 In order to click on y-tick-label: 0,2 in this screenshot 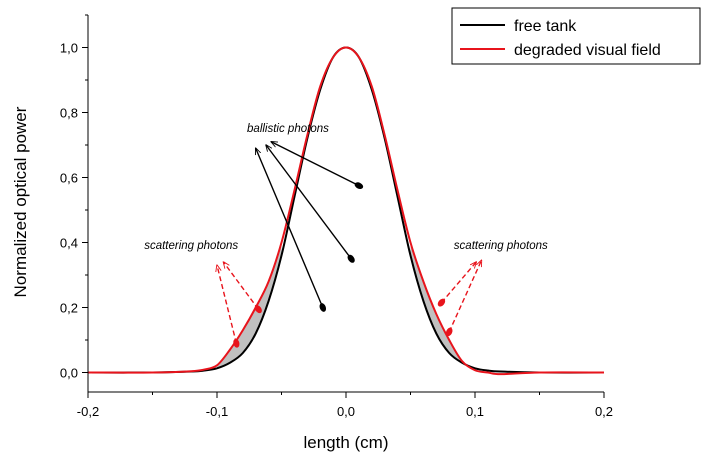, I will do `click(69, 308)`.